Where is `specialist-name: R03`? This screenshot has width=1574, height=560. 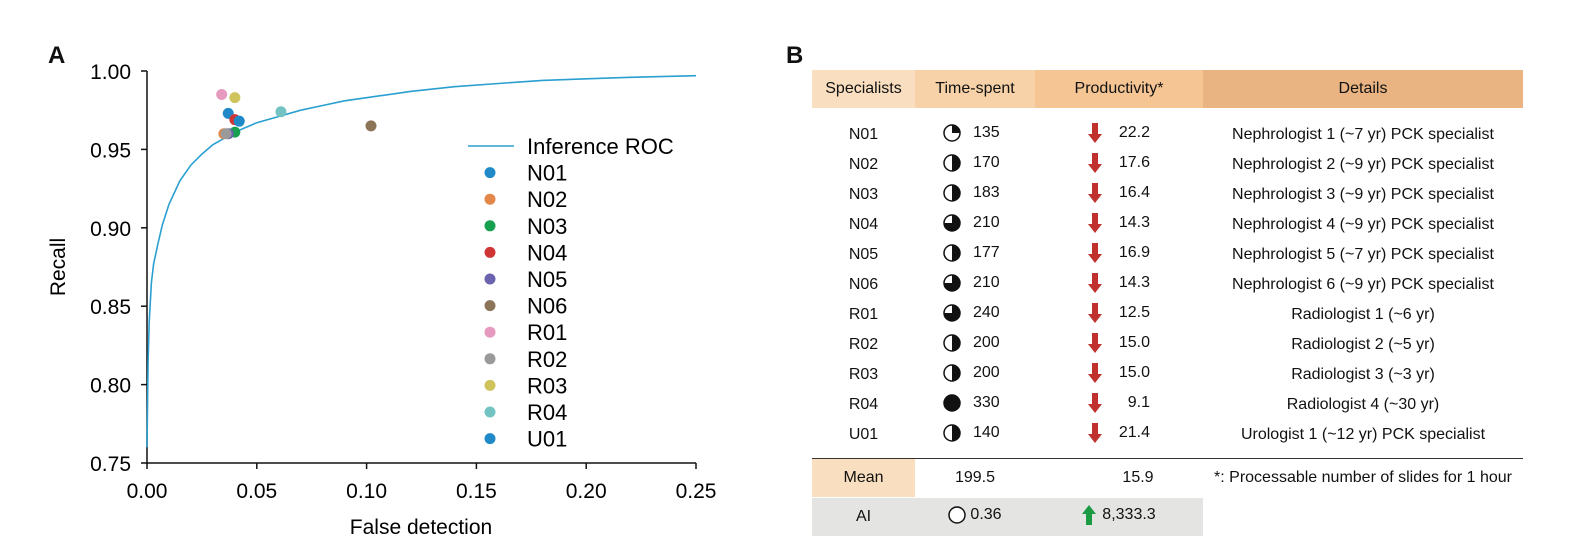
specialist-name: R03 is located at coordinates (863, 374).